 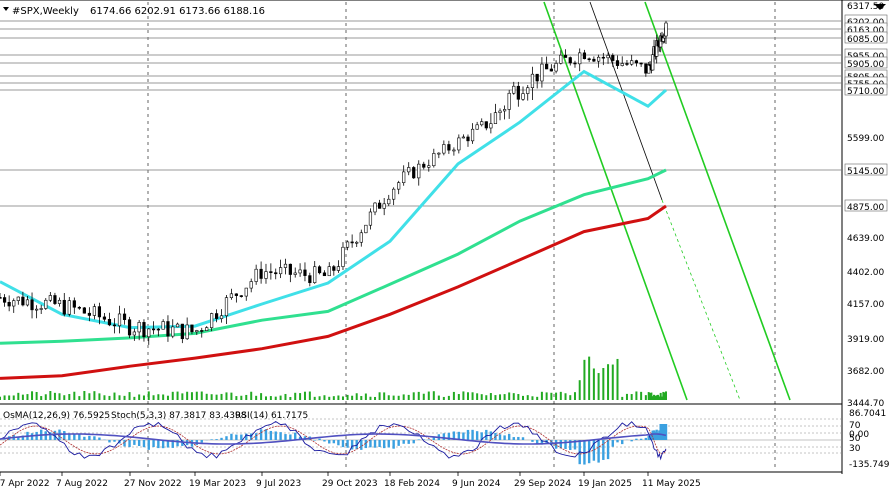 I want to click on rsi-label: RSI(14) 61.7175, so click(x=271, y=416).